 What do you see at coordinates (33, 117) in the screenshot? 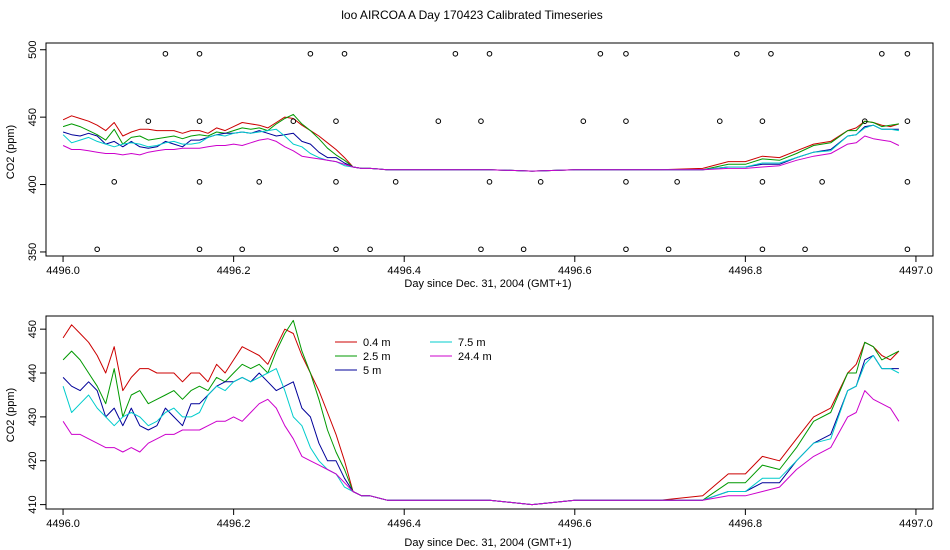
I see `top-y-tick-label: 450` at bounding box center [33, 117].